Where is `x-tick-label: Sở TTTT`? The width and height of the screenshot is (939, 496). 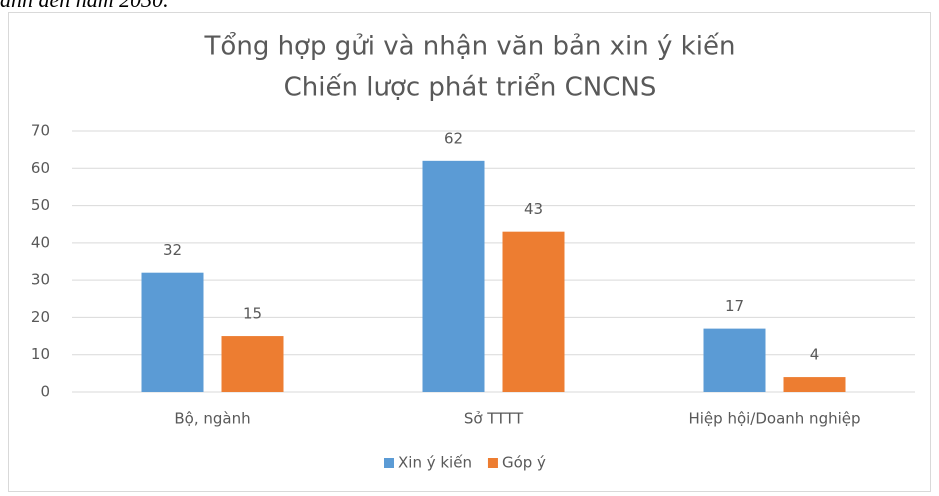
x-tick-label: Sở TTTT is located at coordinates (494, 419).